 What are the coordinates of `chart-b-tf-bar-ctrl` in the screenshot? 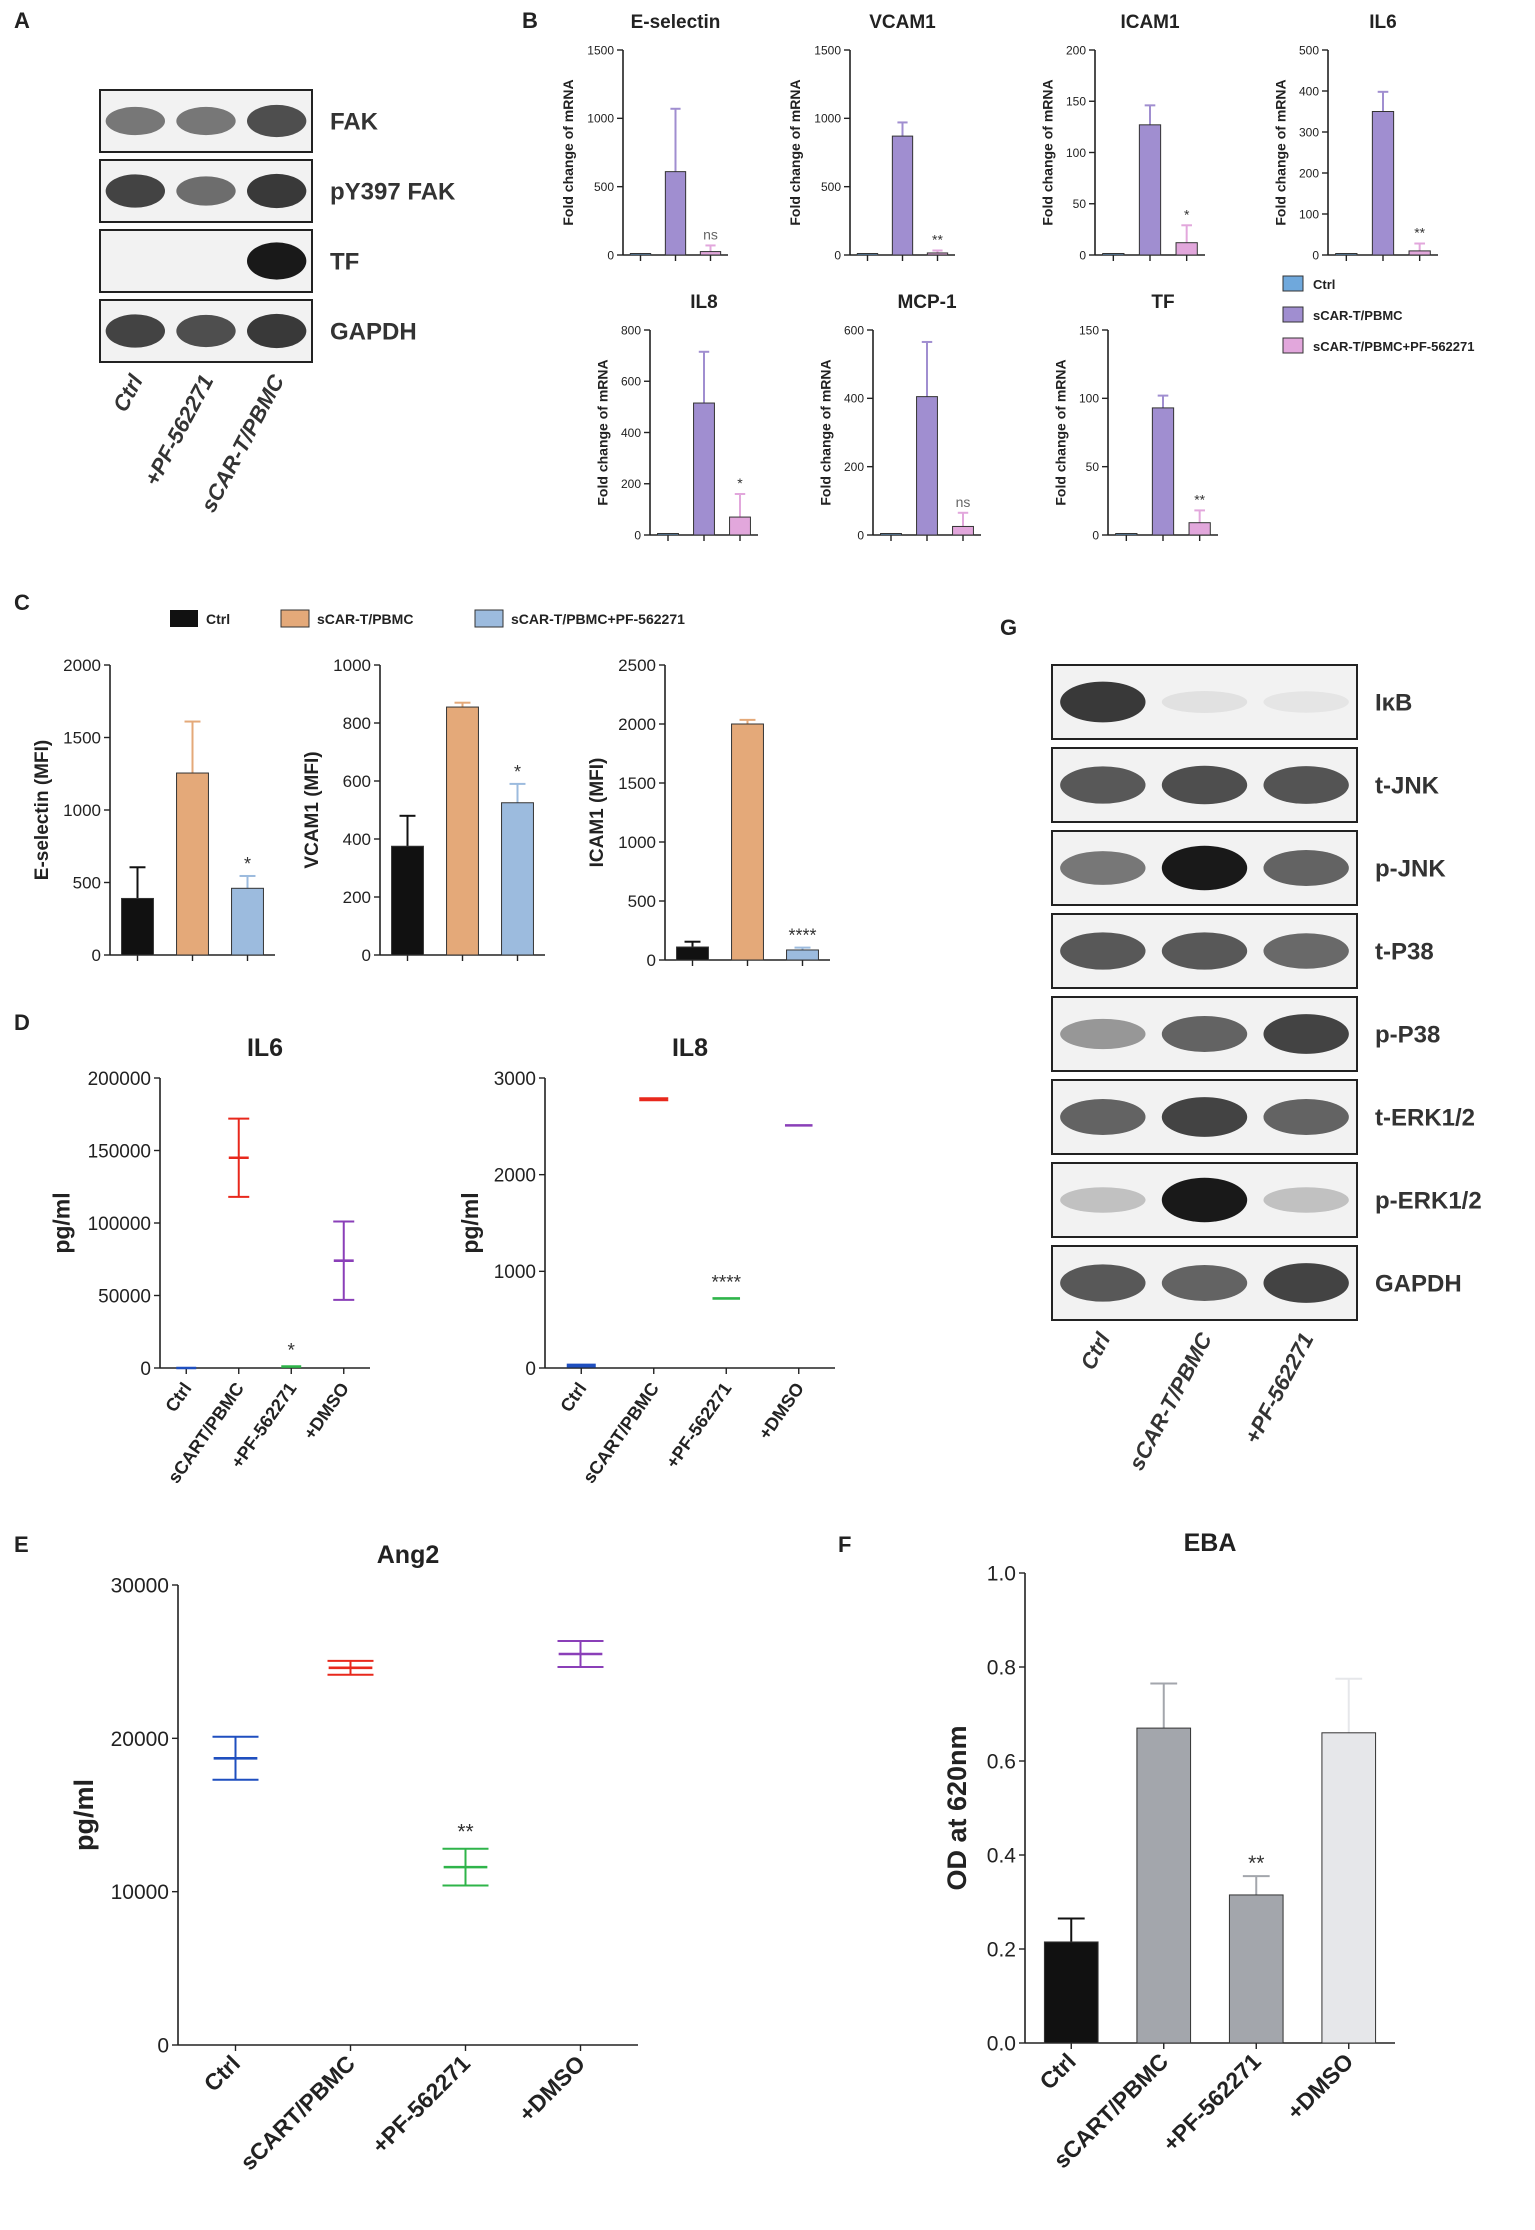 It's located at (1126, 534).